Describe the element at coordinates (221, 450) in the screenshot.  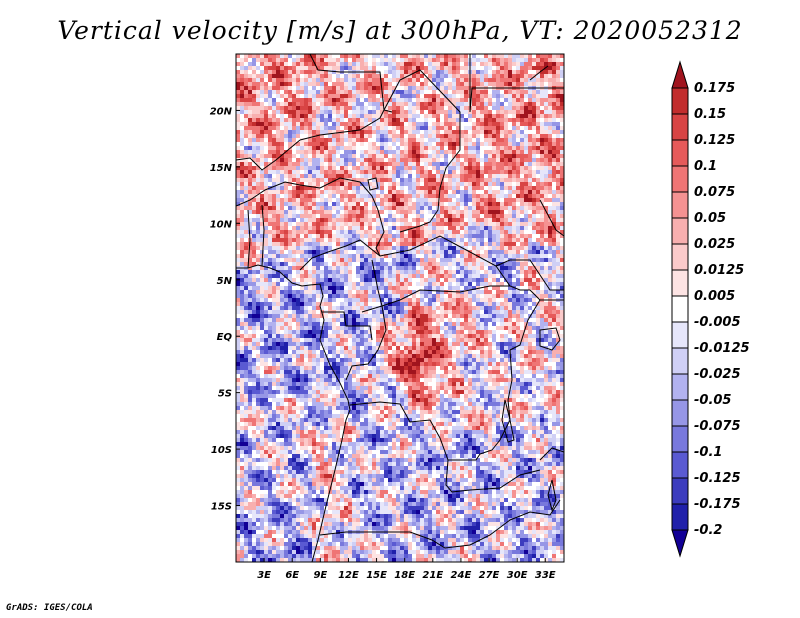
I see `y-tick-label: 10S` at that location.